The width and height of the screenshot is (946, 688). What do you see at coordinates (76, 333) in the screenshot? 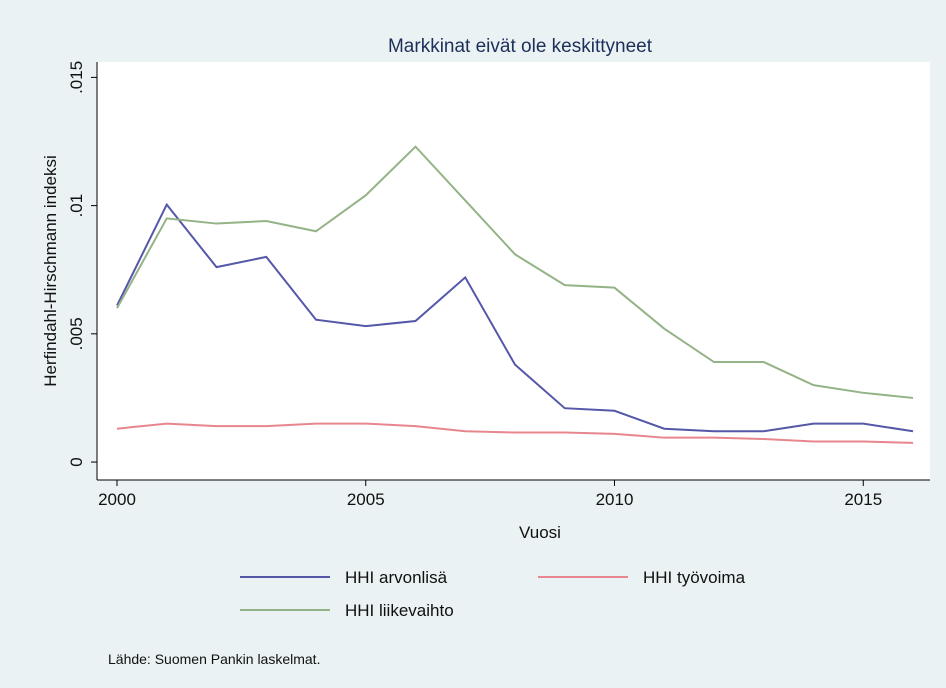
I see `y-tick-label: .005` at bounding box center [76, 333].